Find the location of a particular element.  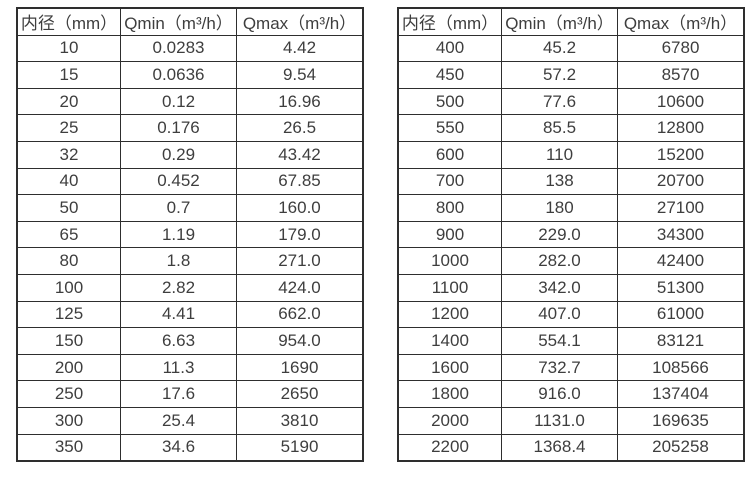

qmin-header: Qmin（m³/h） is located at coordinates (559, 21).